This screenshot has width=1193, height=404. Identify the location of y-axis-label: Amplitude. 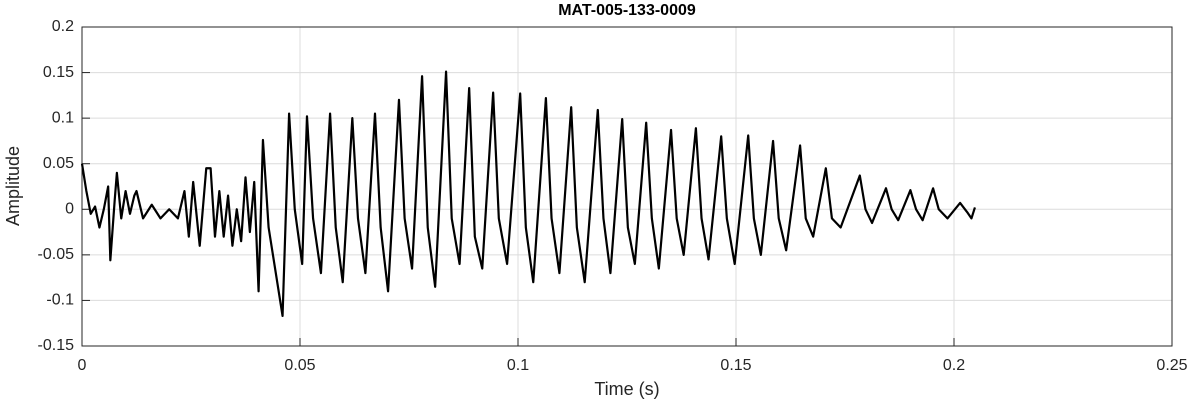
(13, 186).